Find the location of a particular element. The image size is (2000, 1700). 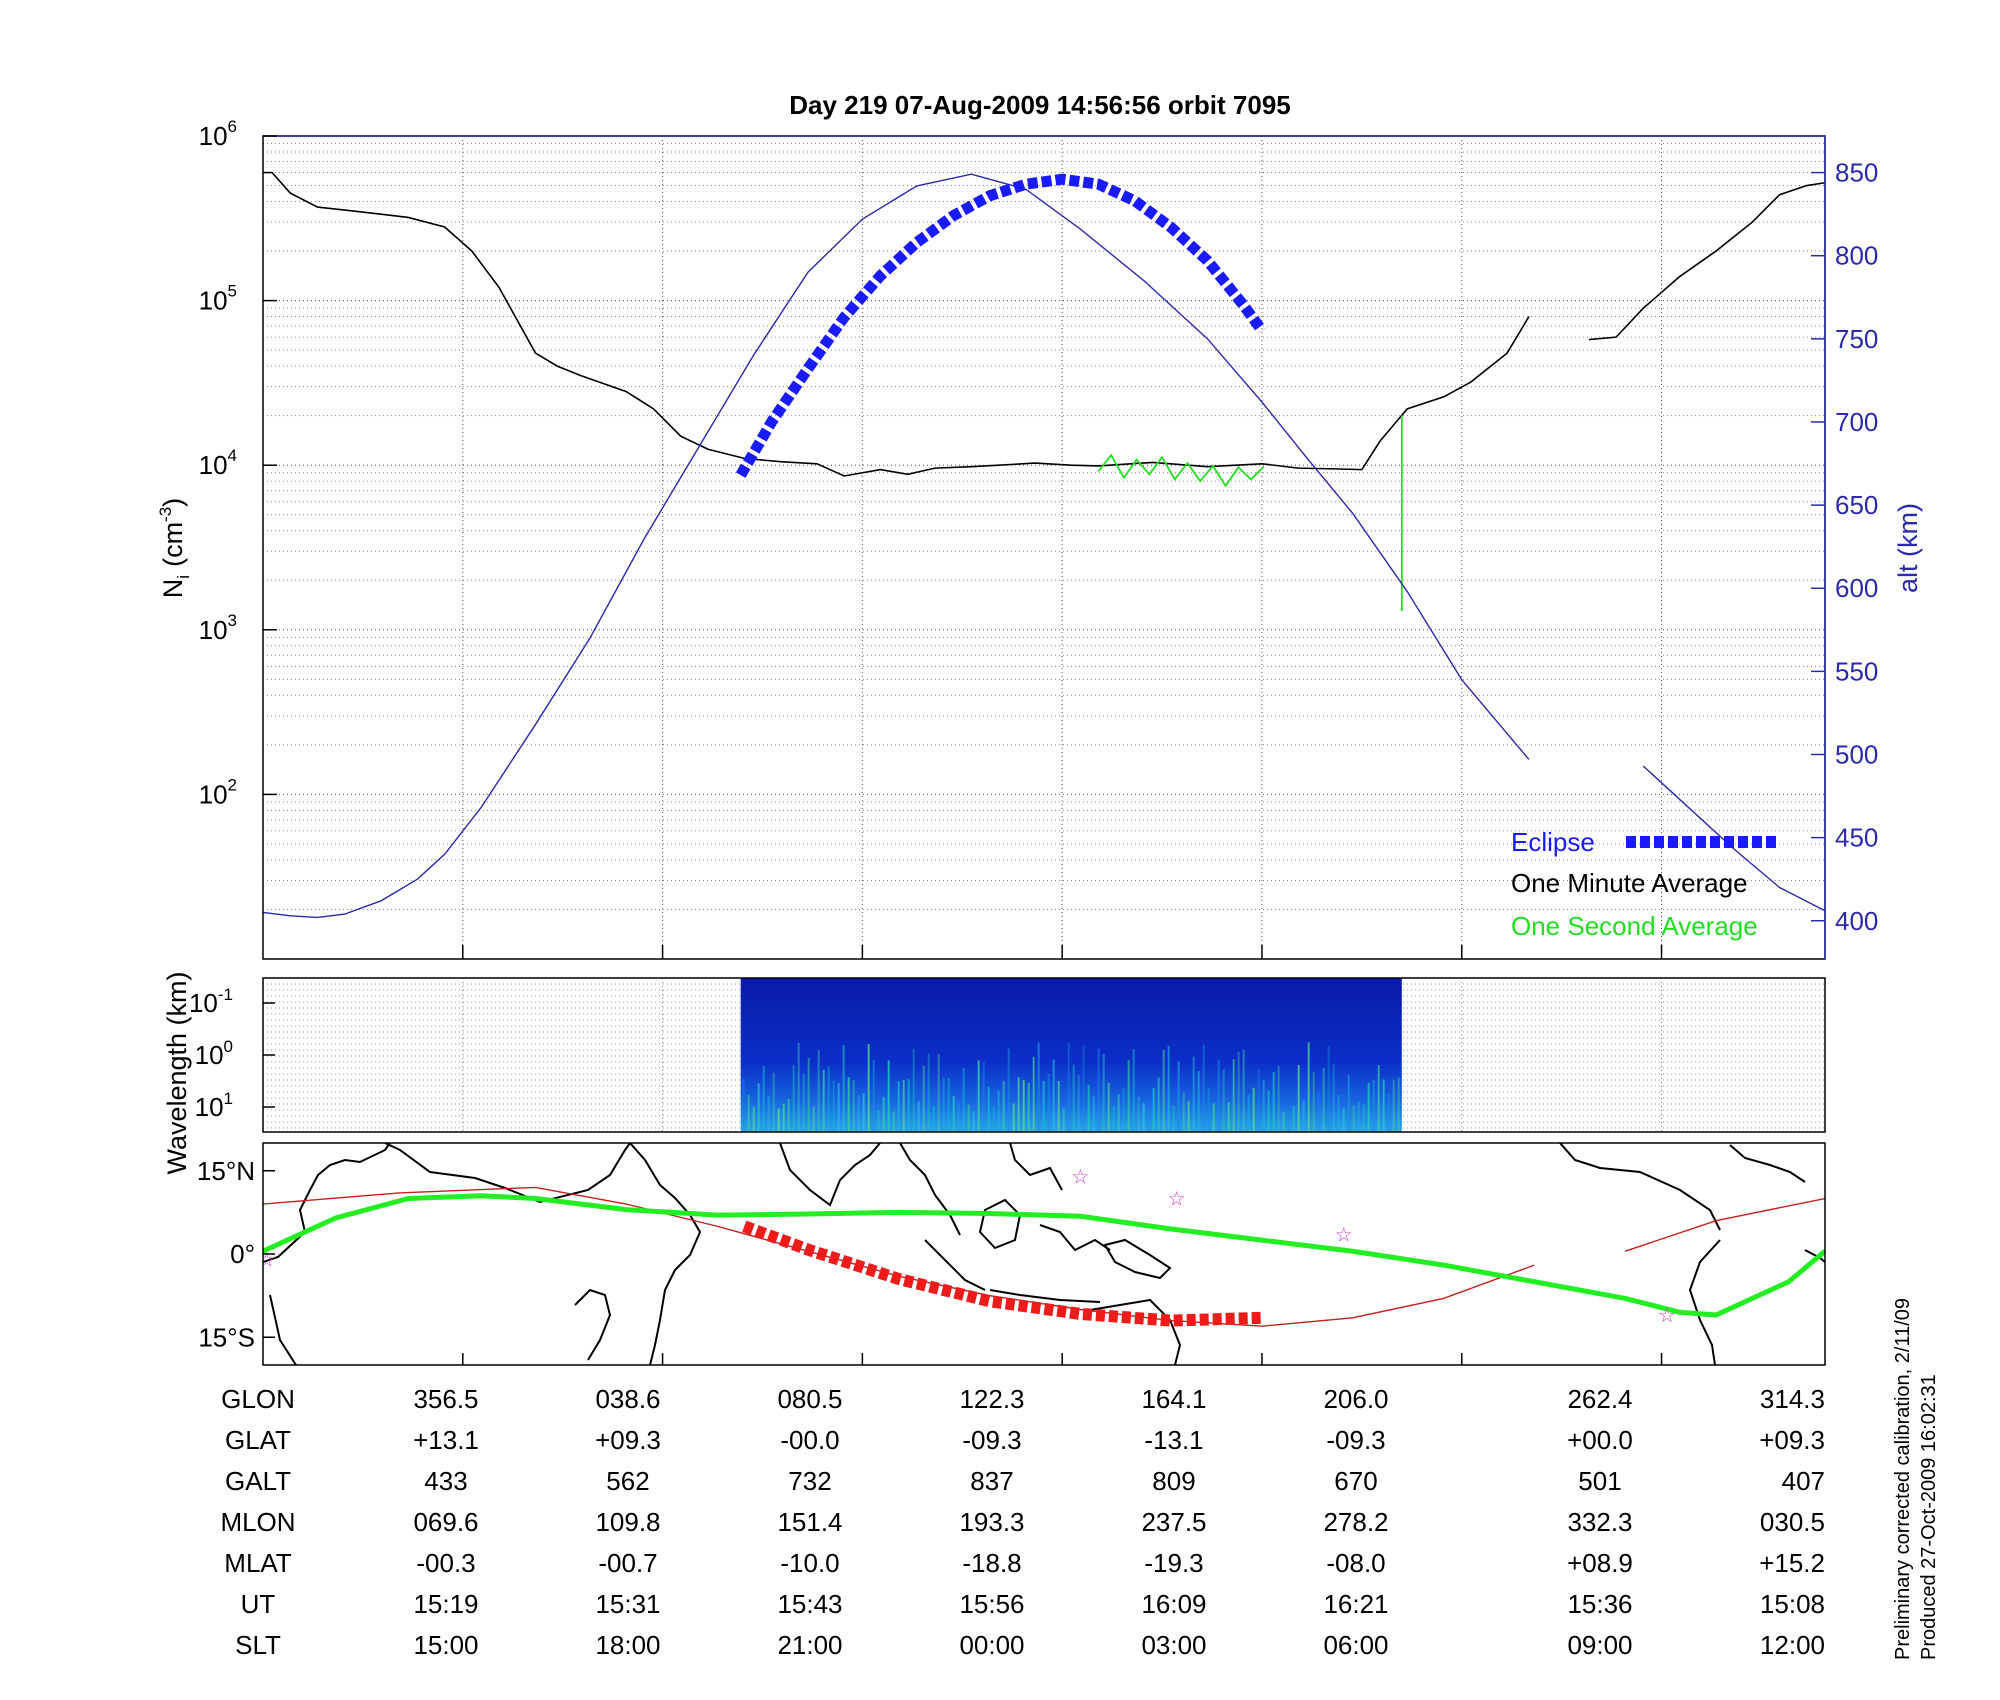

table-cell: 080.5 is located at coordinates (809, 1399).